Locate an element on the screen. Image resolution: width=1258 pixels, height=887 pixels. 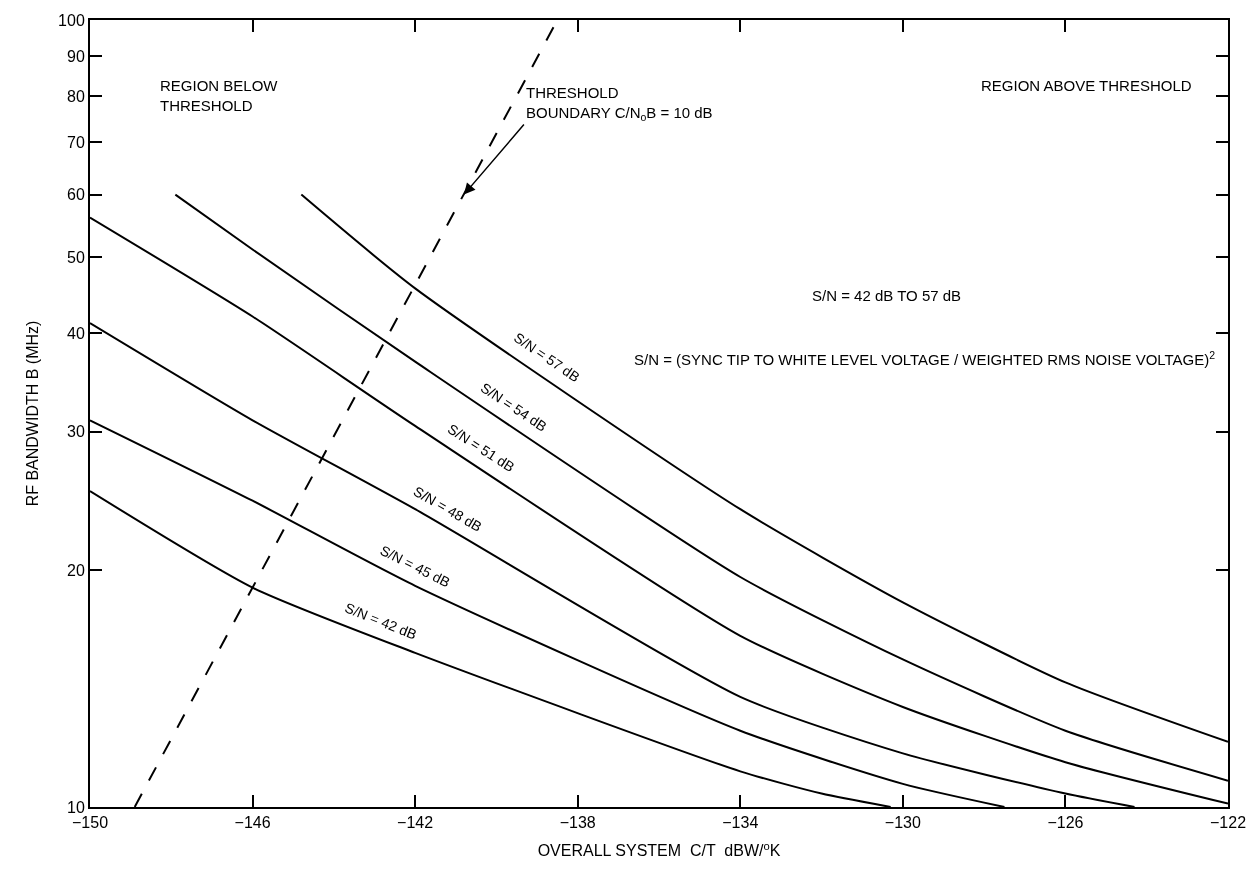
y-tick-label: 30 is located at coordinates (76, 432).